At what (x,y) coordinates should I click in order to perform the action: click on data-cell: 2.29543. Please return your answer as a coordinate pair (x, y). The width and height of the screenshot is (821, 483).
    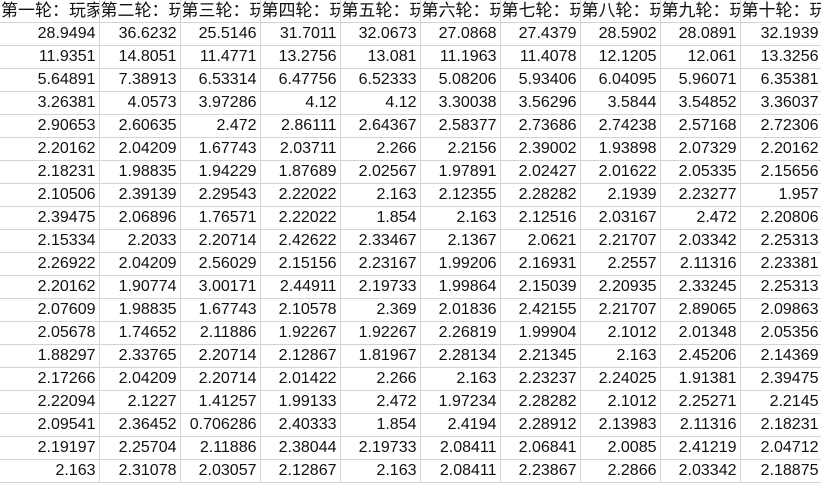
    Looking at the image, I should click on (220, 195).